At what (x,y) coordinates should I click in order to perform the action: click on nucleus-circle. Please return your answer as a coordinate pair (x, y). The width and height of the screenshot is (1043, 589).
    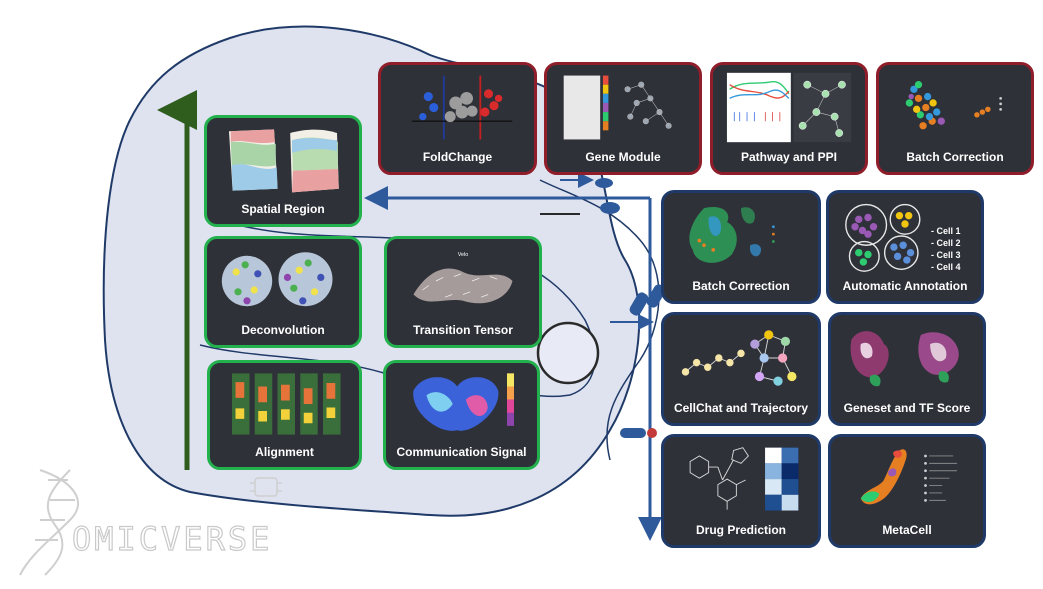
    Looking at the image, I should click on (568, 353).